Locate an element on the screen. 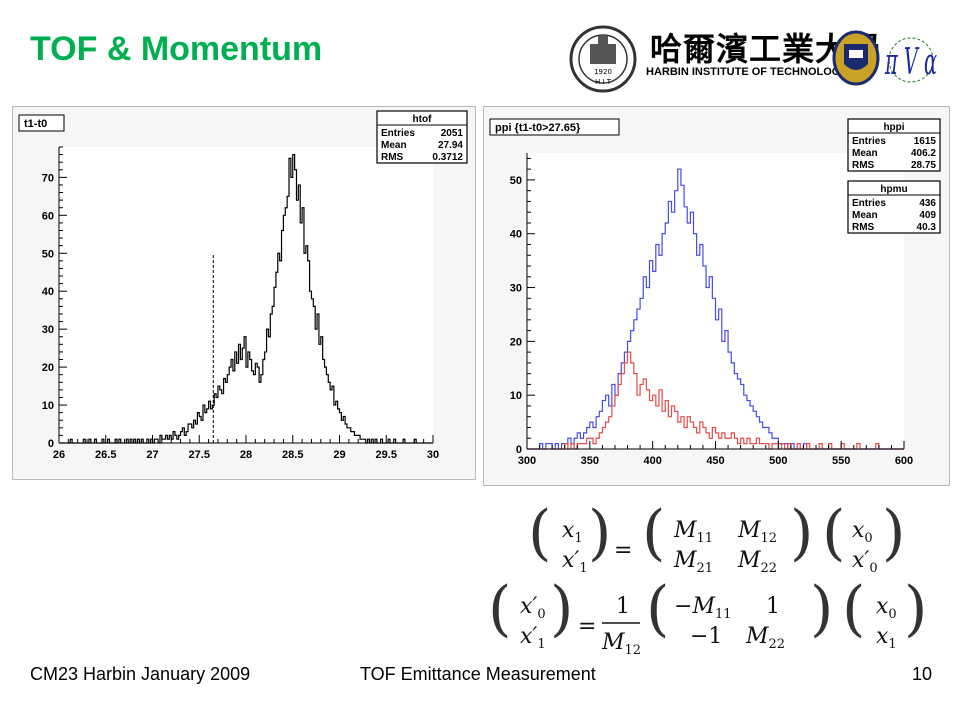  stats-value: 409 is located at coordinates (927, 215).